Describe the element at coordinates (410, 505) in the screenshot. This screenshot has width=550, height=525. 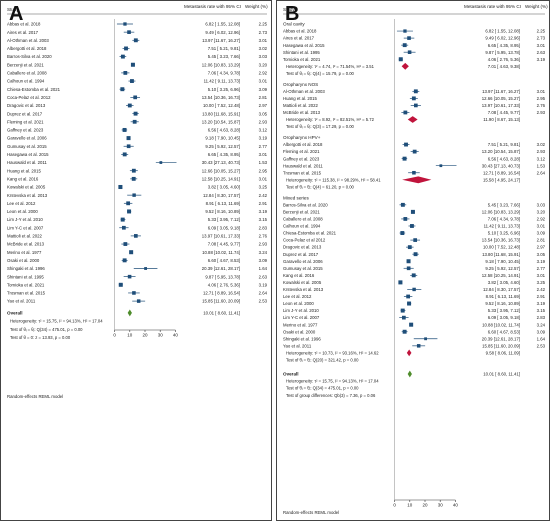
I see `x-tick-label: 10` at that location.